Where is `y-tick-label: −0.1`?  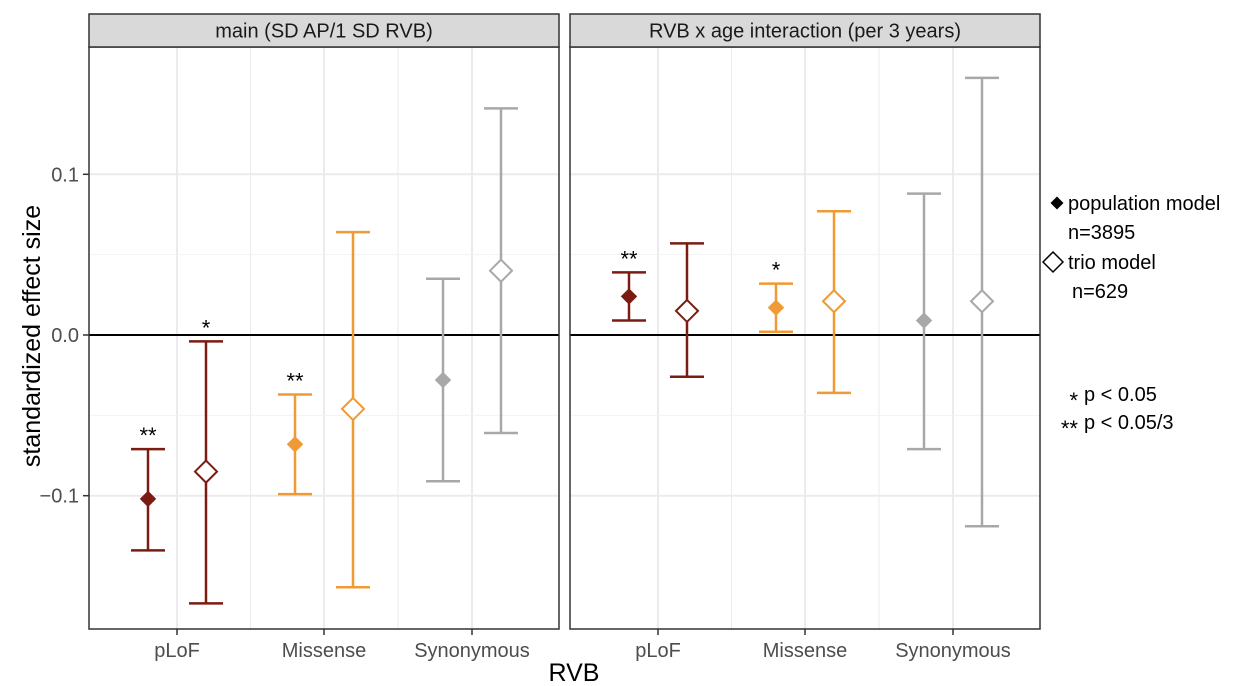 y-tick-label: −0.1 is located at coordinates (59, 497).